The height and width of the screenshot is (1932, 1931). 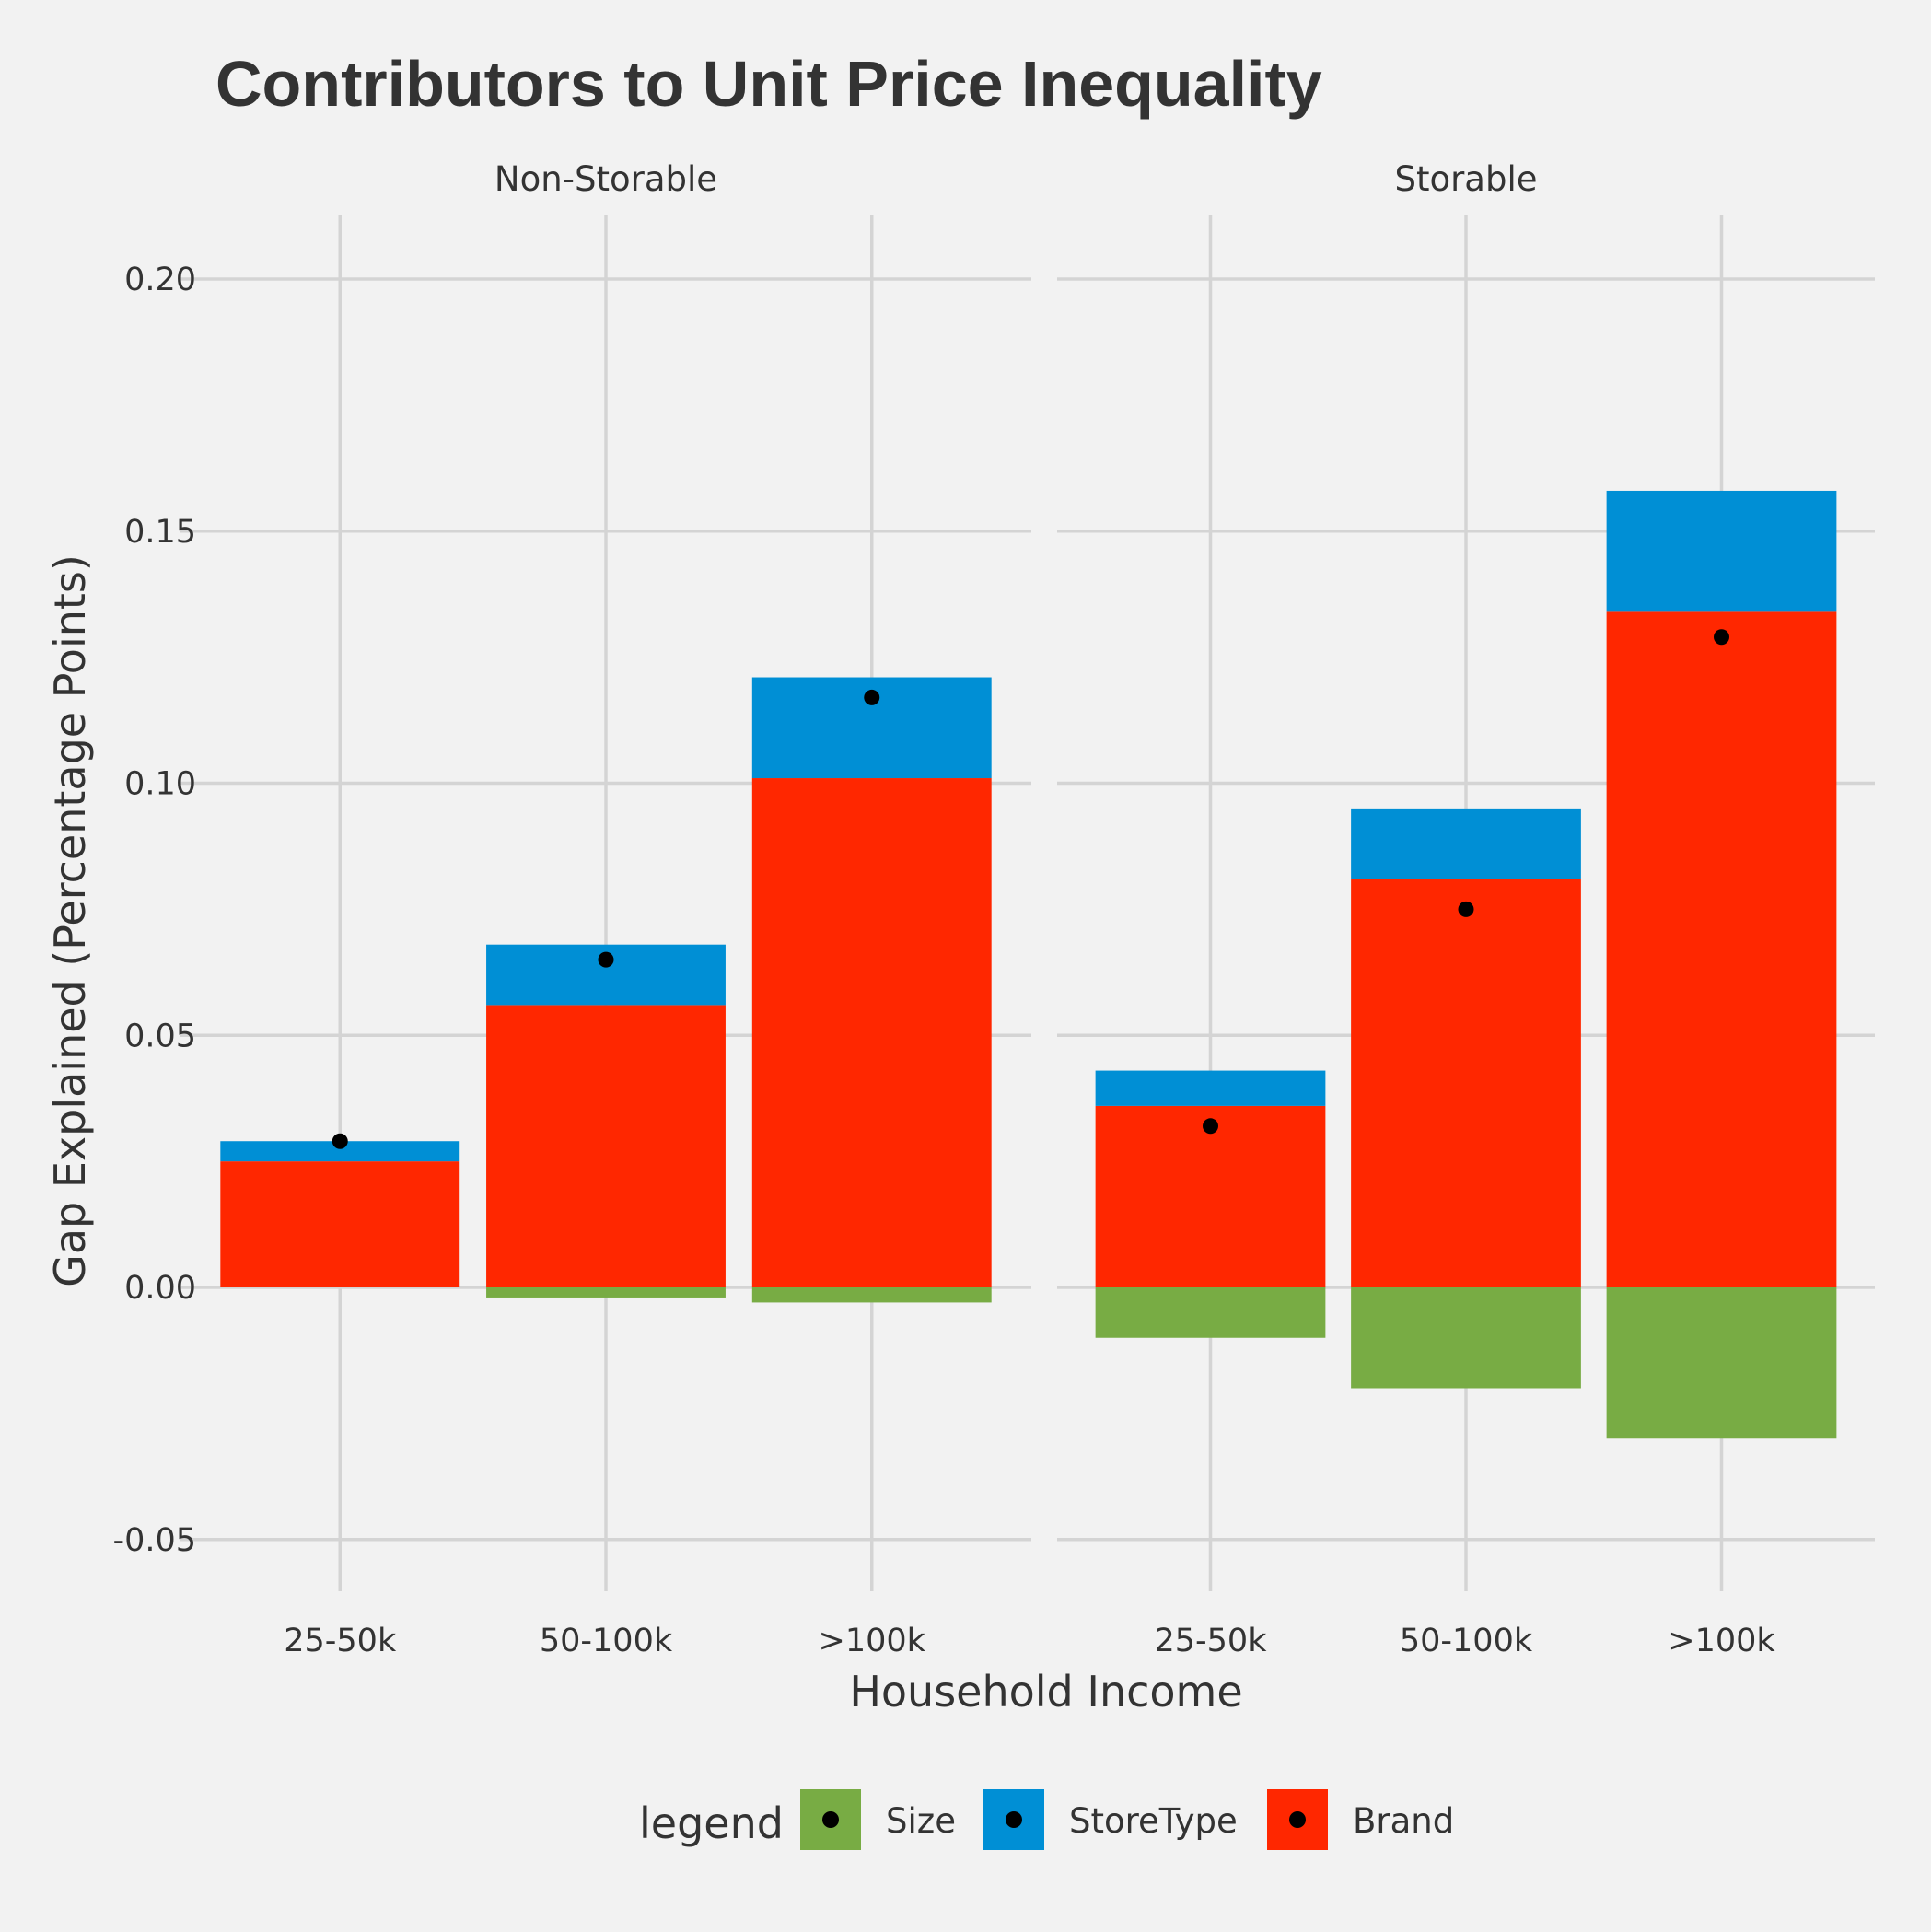 I want to click on legend-label-size: Size, so click(x=921, y=1821).